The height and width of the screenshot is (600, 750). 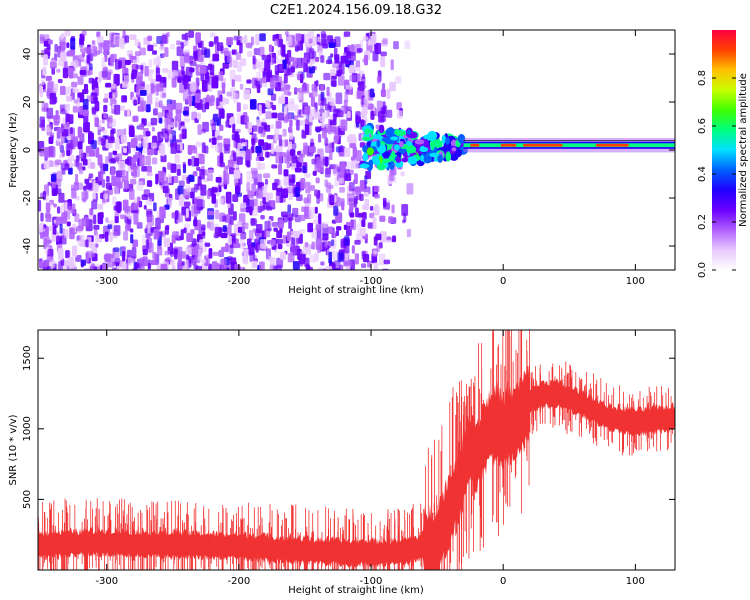 What do you see at coordinates (27, 150) in the screenshot?
I see `y-tick-label: 0` at bounding box center [27, 150].